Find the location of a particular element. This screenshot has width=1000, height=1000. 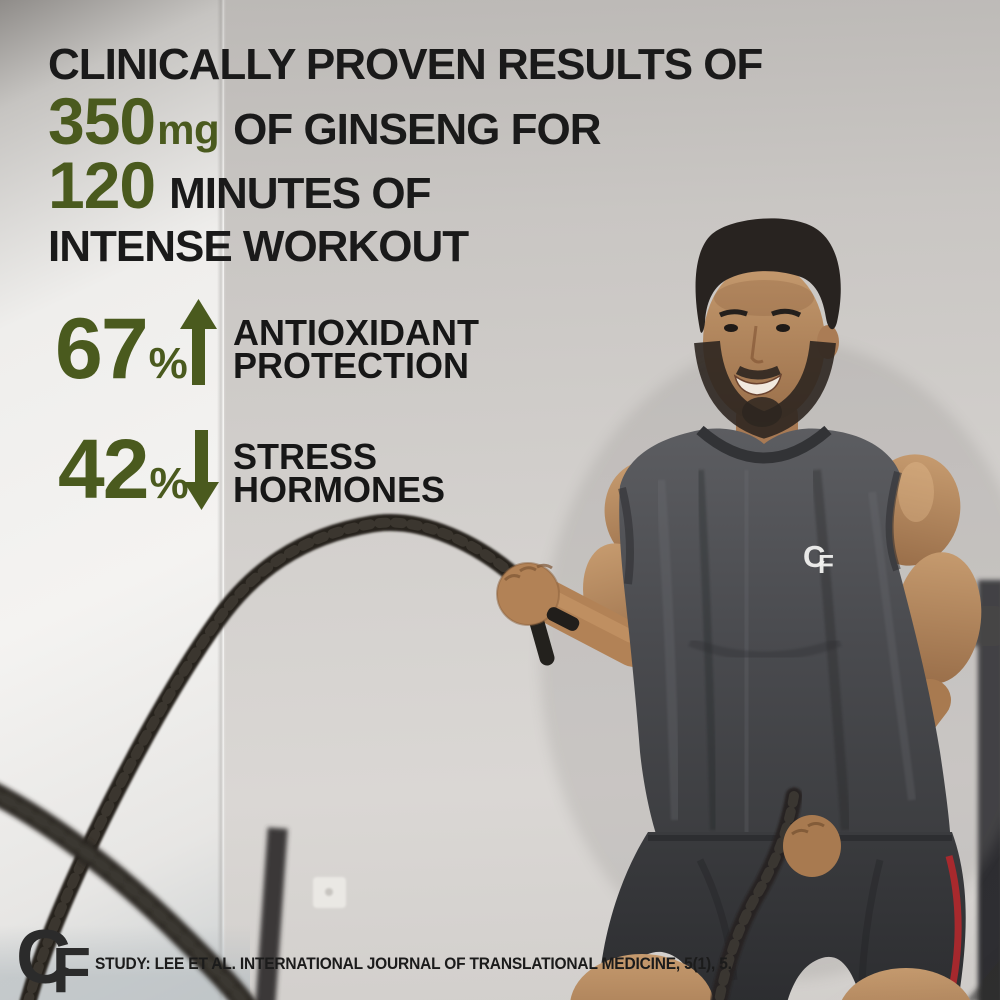

stat-stress-value: 42% is located at coordinates (123, 469).